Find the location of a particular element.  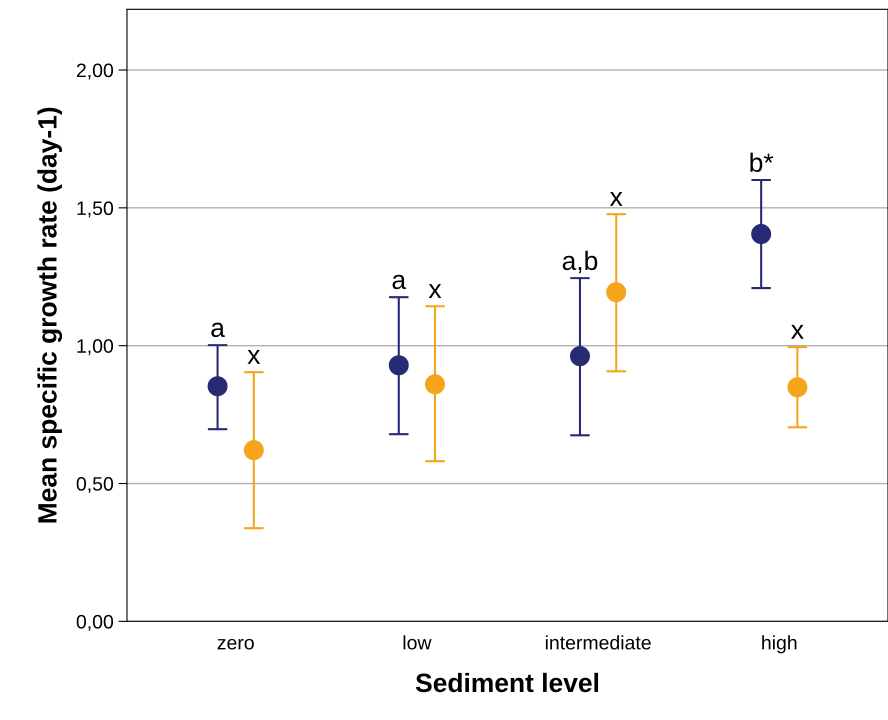

y-tick-label: 2,00 is located at coordinates (95, 71).